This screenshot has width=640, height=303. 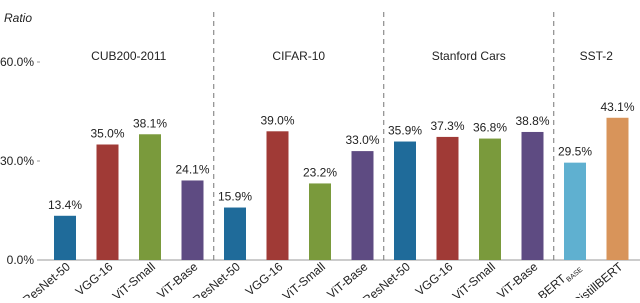 What do you see at coordinates (362, 140) in the screenshot?
I see `value-label: 33.0%` at bounding box center [362, 140].